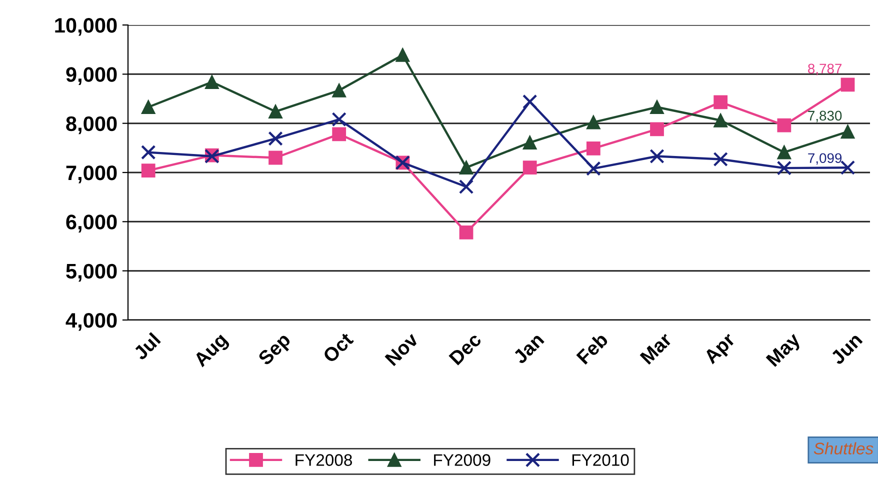  I want to click on data-label: 8,787, so click(825, 70).